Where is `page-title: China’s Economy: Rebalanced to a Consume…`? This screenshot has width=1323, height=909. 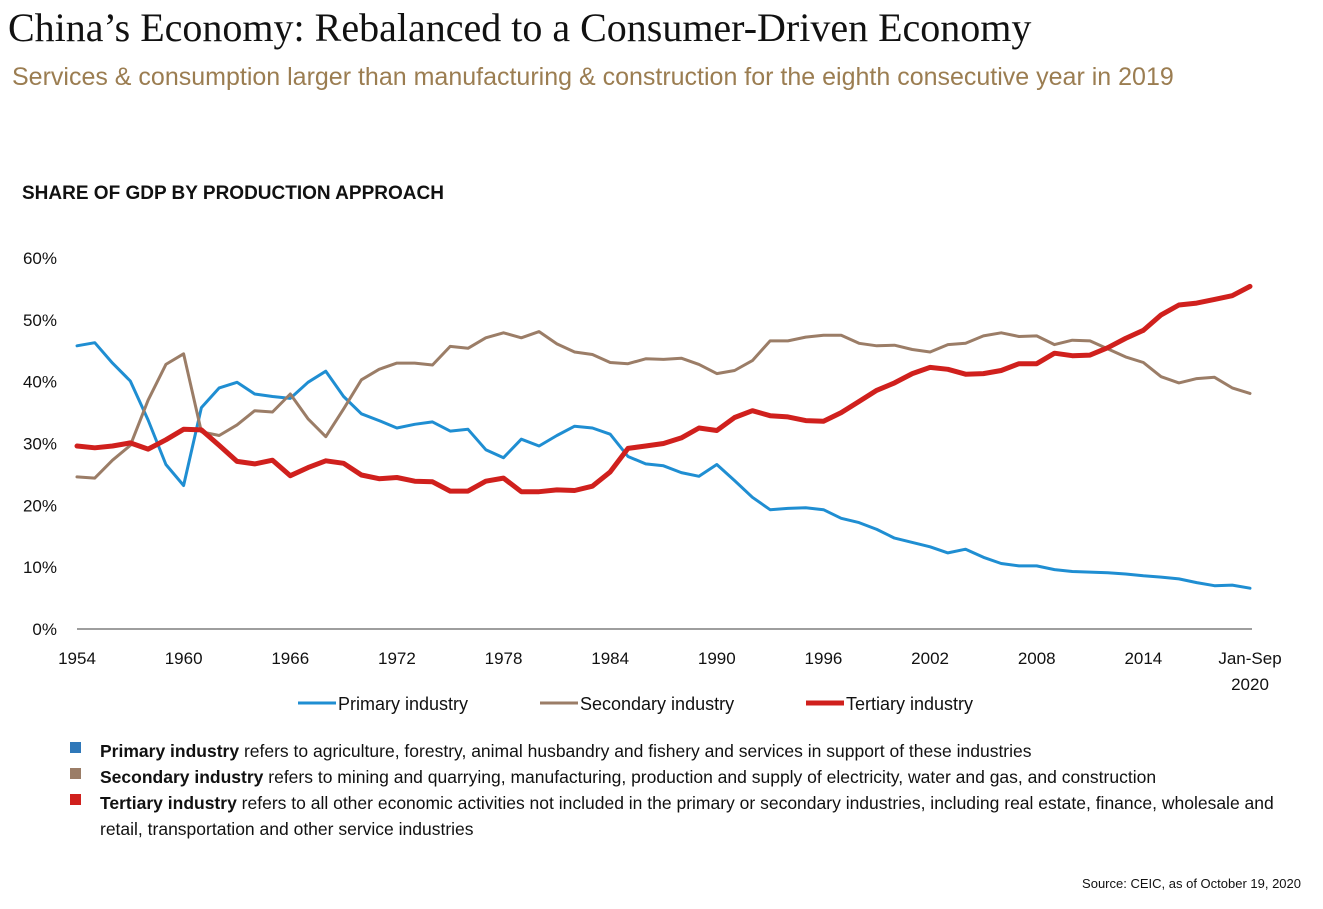
page-title: China’s Economy: Rebalanced to a Consume… is located at coordinates (520, 27).